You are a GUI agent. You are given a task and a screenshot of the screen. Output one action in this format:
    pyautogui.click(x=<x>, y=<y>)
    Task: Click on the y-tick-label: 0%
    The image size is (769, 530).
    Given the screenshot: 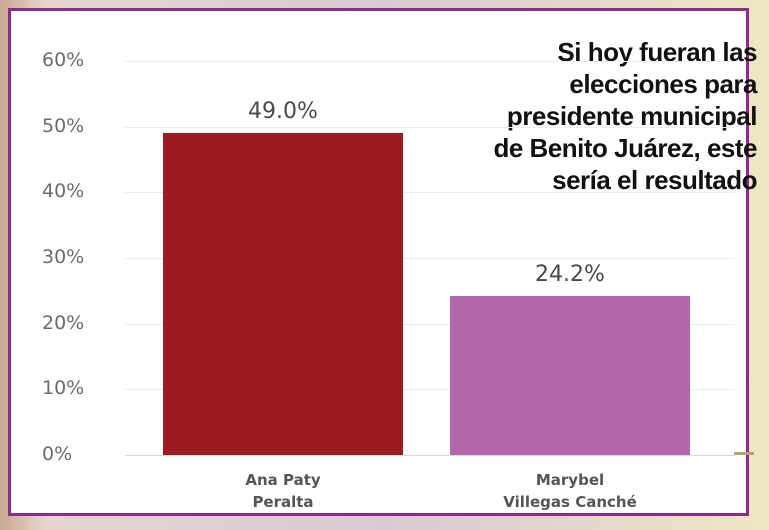 What is the action you would take?
    pyautogui.click(x=57, y=454)
    